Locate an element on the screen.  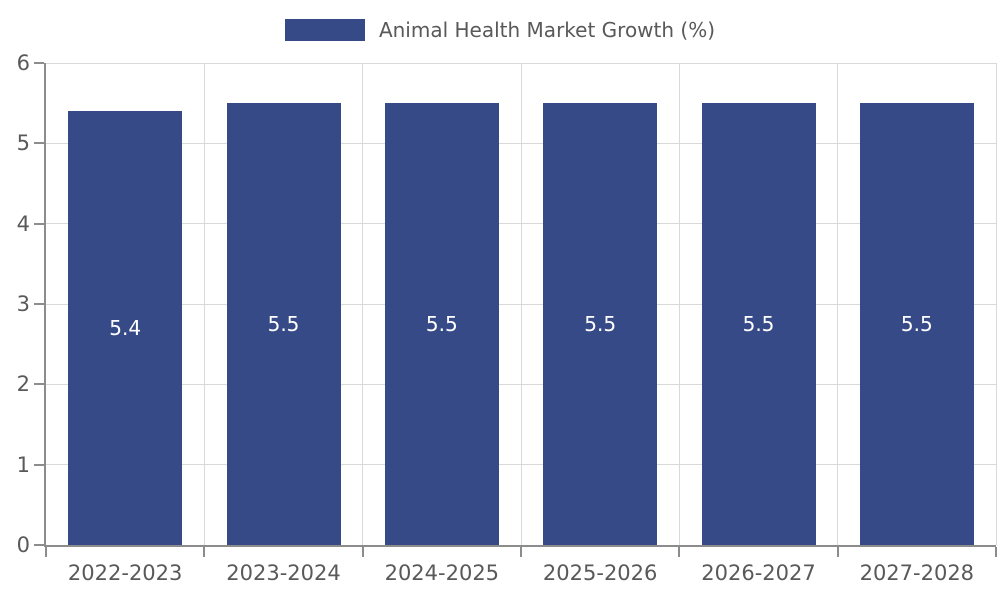
y-axis-line is located at coordinates (45, 305).